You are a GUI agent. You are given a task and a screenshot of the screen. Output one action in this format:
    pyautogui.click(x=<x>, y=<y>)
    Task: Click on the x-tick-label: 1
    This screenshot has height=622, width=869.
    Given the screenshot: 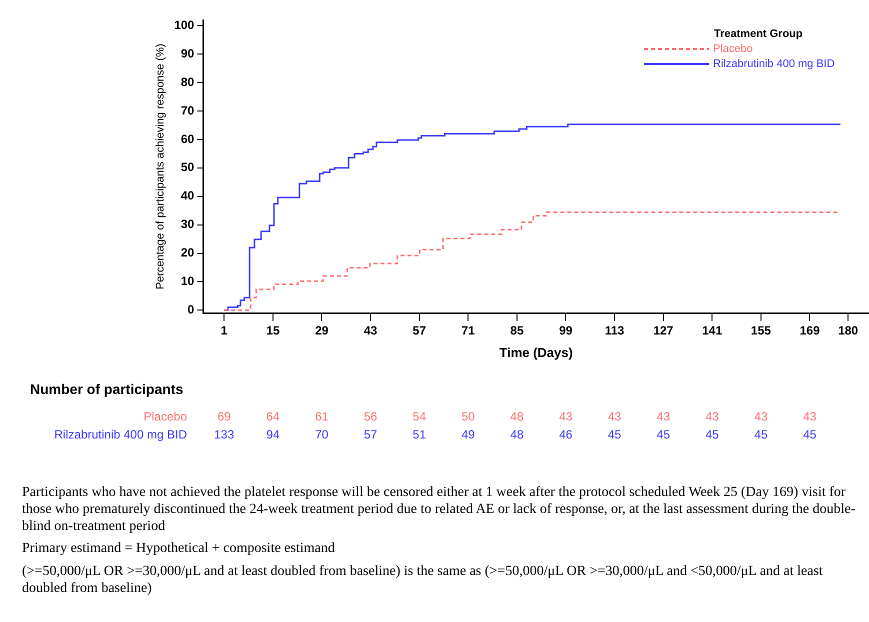 What is the action you would take?
    pyautogui.click(x=224, y=331)
    